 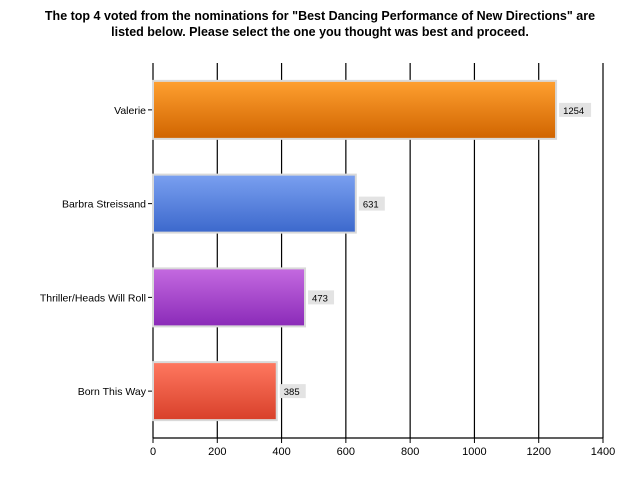 I want to click on x-tick-label-200: 200, so click(x=217, y=452).